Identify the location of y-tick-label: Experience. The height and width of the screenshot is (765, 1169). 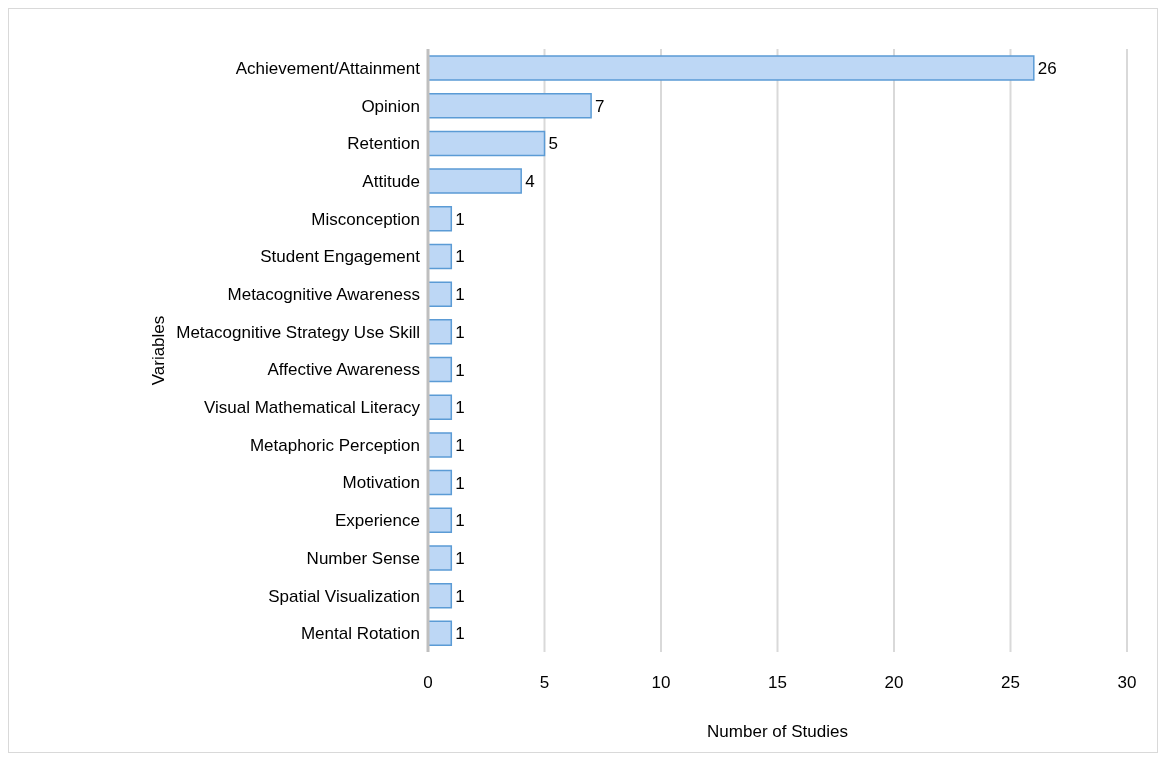
(377, 521).